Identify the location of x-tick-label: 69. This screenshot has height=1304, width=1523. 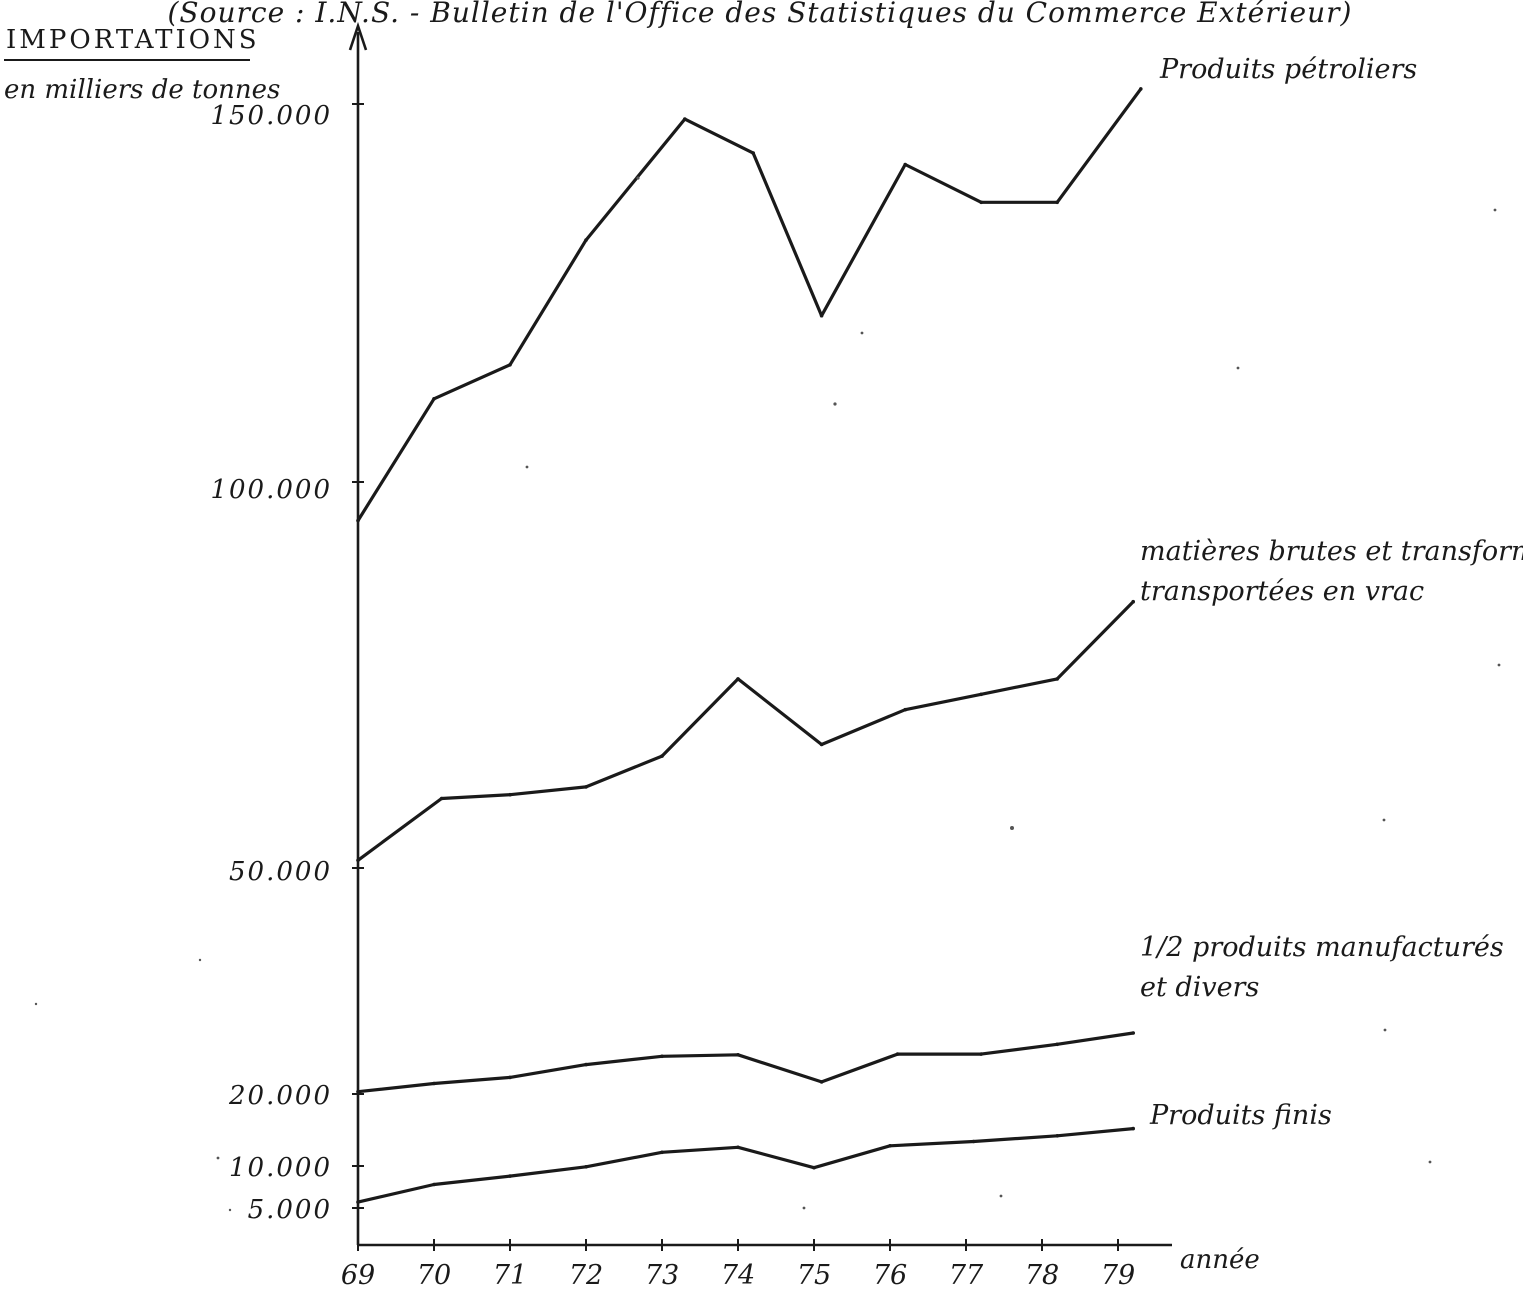
(358, 1275).